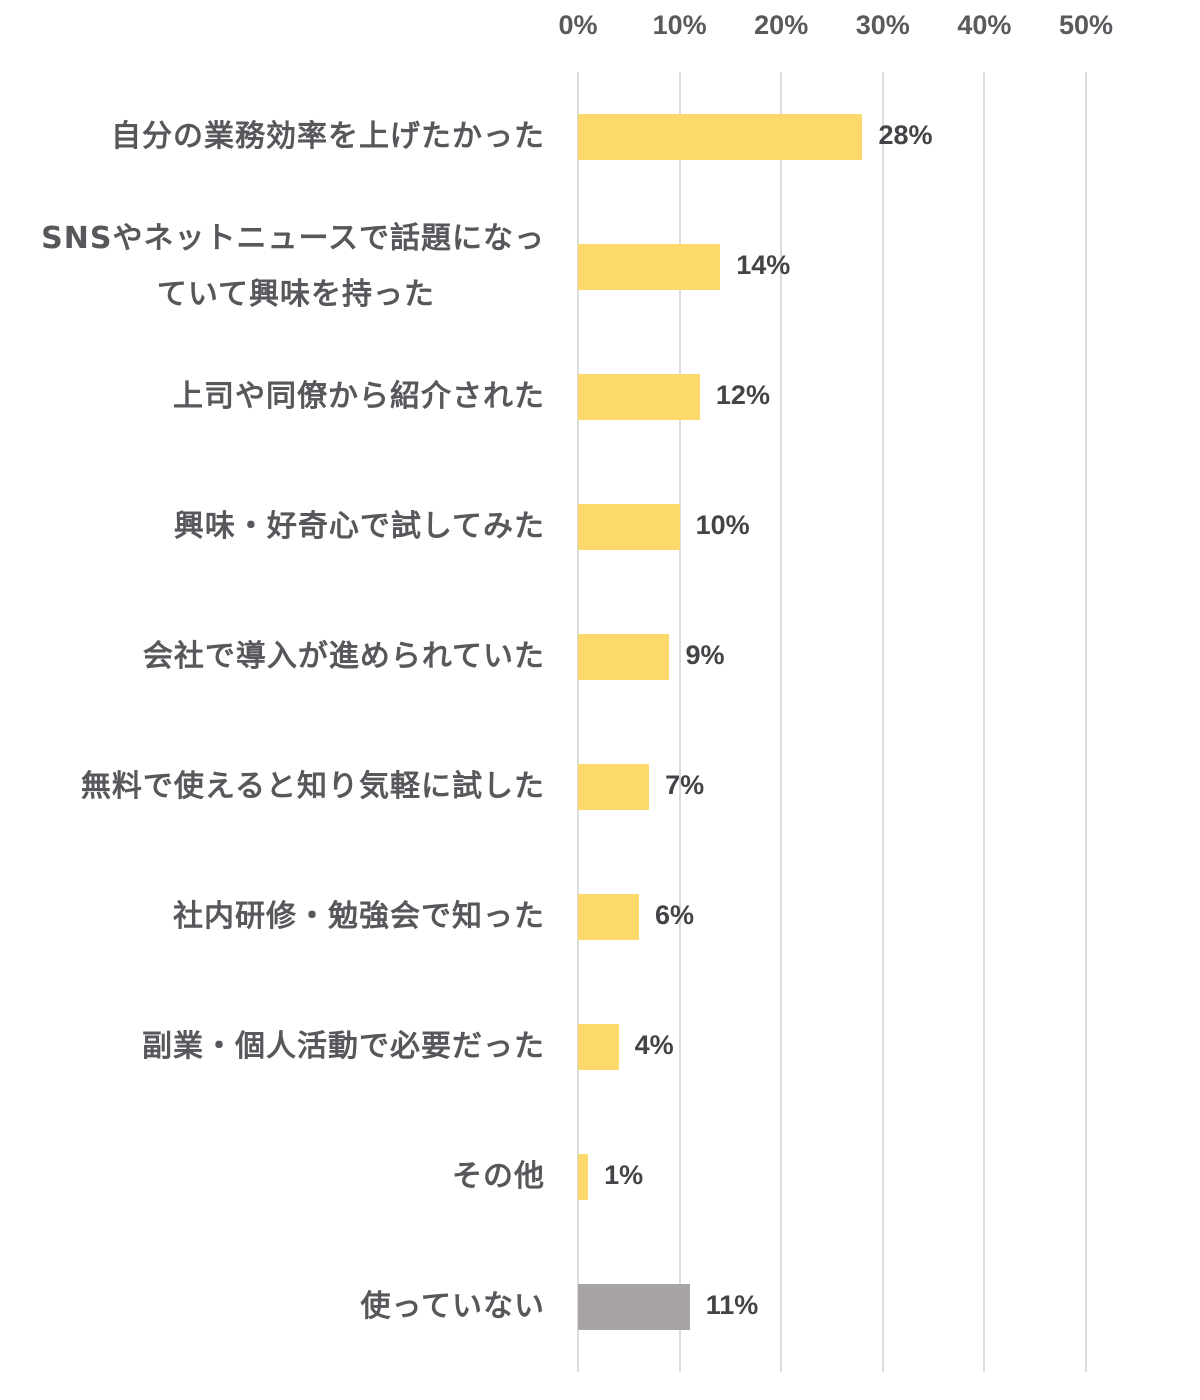 This screenshot has width=1200, height=1400. What do you see at coordinates (679, 25) in the screenshot?
I see `x-tick-label: 10%` at bounding box center [679, 25].